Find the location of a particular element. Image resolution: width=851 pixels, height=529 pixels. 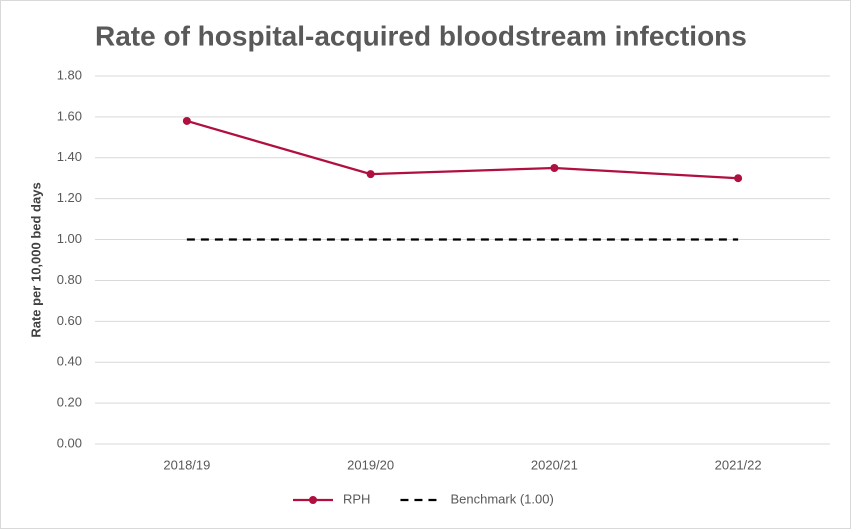

y-tick-label: 1.60 is located at coordinates (69, 115).